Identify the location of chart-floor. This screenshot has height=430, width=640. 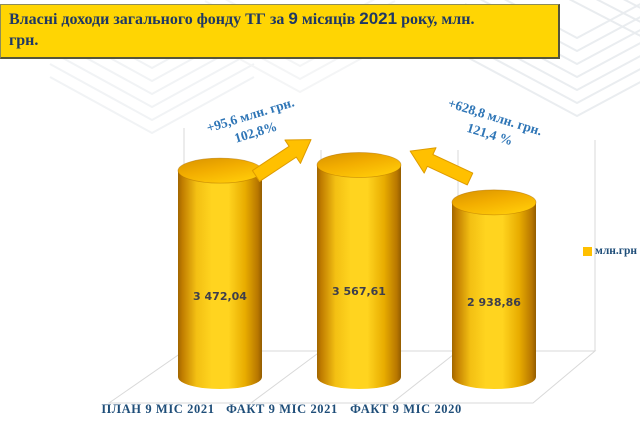
(352, 377).